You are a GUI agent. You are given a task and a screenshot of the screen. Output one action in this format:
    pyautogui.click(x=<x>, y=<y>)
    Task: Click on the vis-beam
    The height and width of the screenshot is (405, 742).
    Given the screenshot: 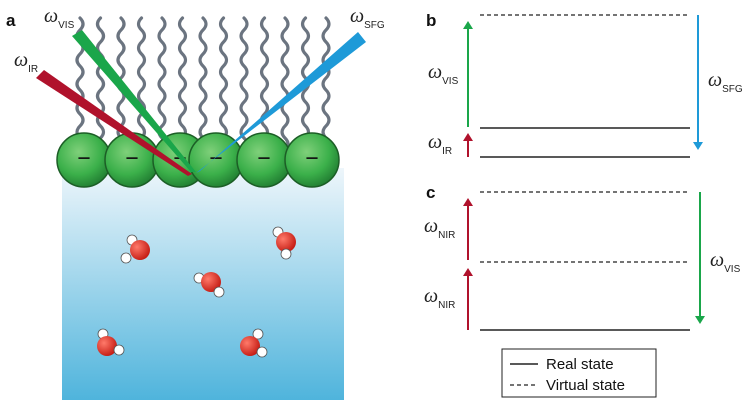 What is the action you would take?
    pyautogui.click(x=134, y=101)
    